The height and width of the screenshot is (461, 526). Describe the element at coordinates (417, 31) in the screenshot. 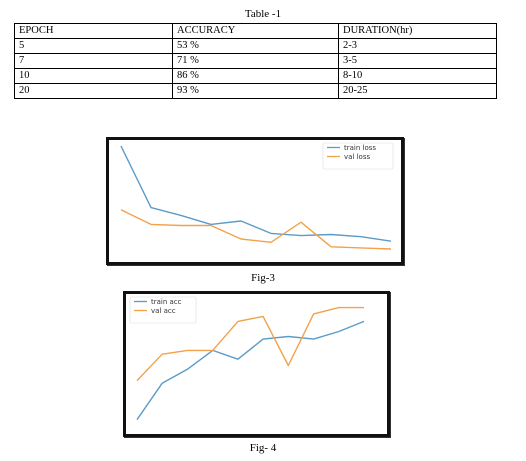

I see `header-duration: DURATION(hr)` at that location.